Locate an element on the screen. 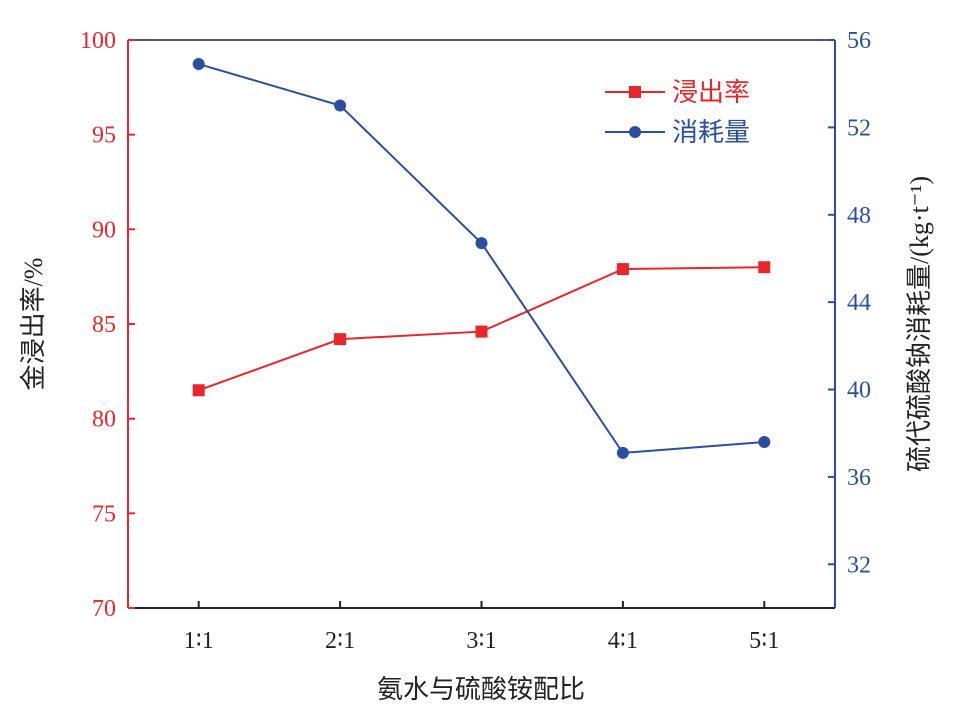  x-tick-label: 5∶1 is located at coordinates (764, 641).